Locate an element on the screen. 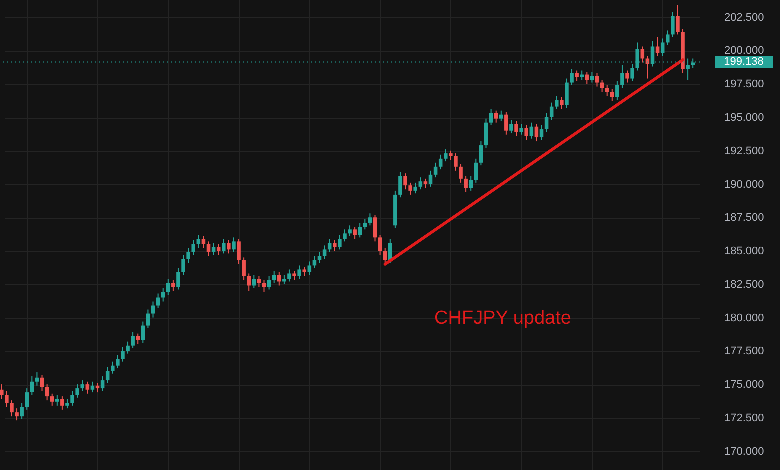 This screenshot has width=780, height=470. y-tick-label: 192.500 is located at coordinates (744, 151).